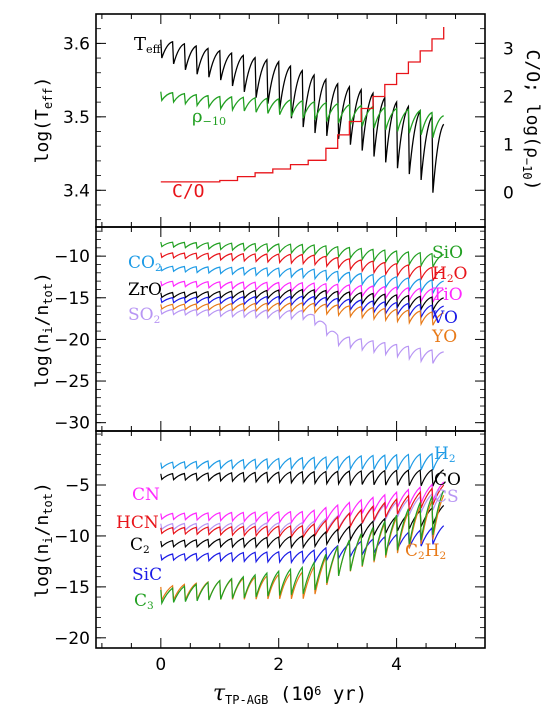  I want to click on series-label-rho: ρ−10, so click(209, 117).